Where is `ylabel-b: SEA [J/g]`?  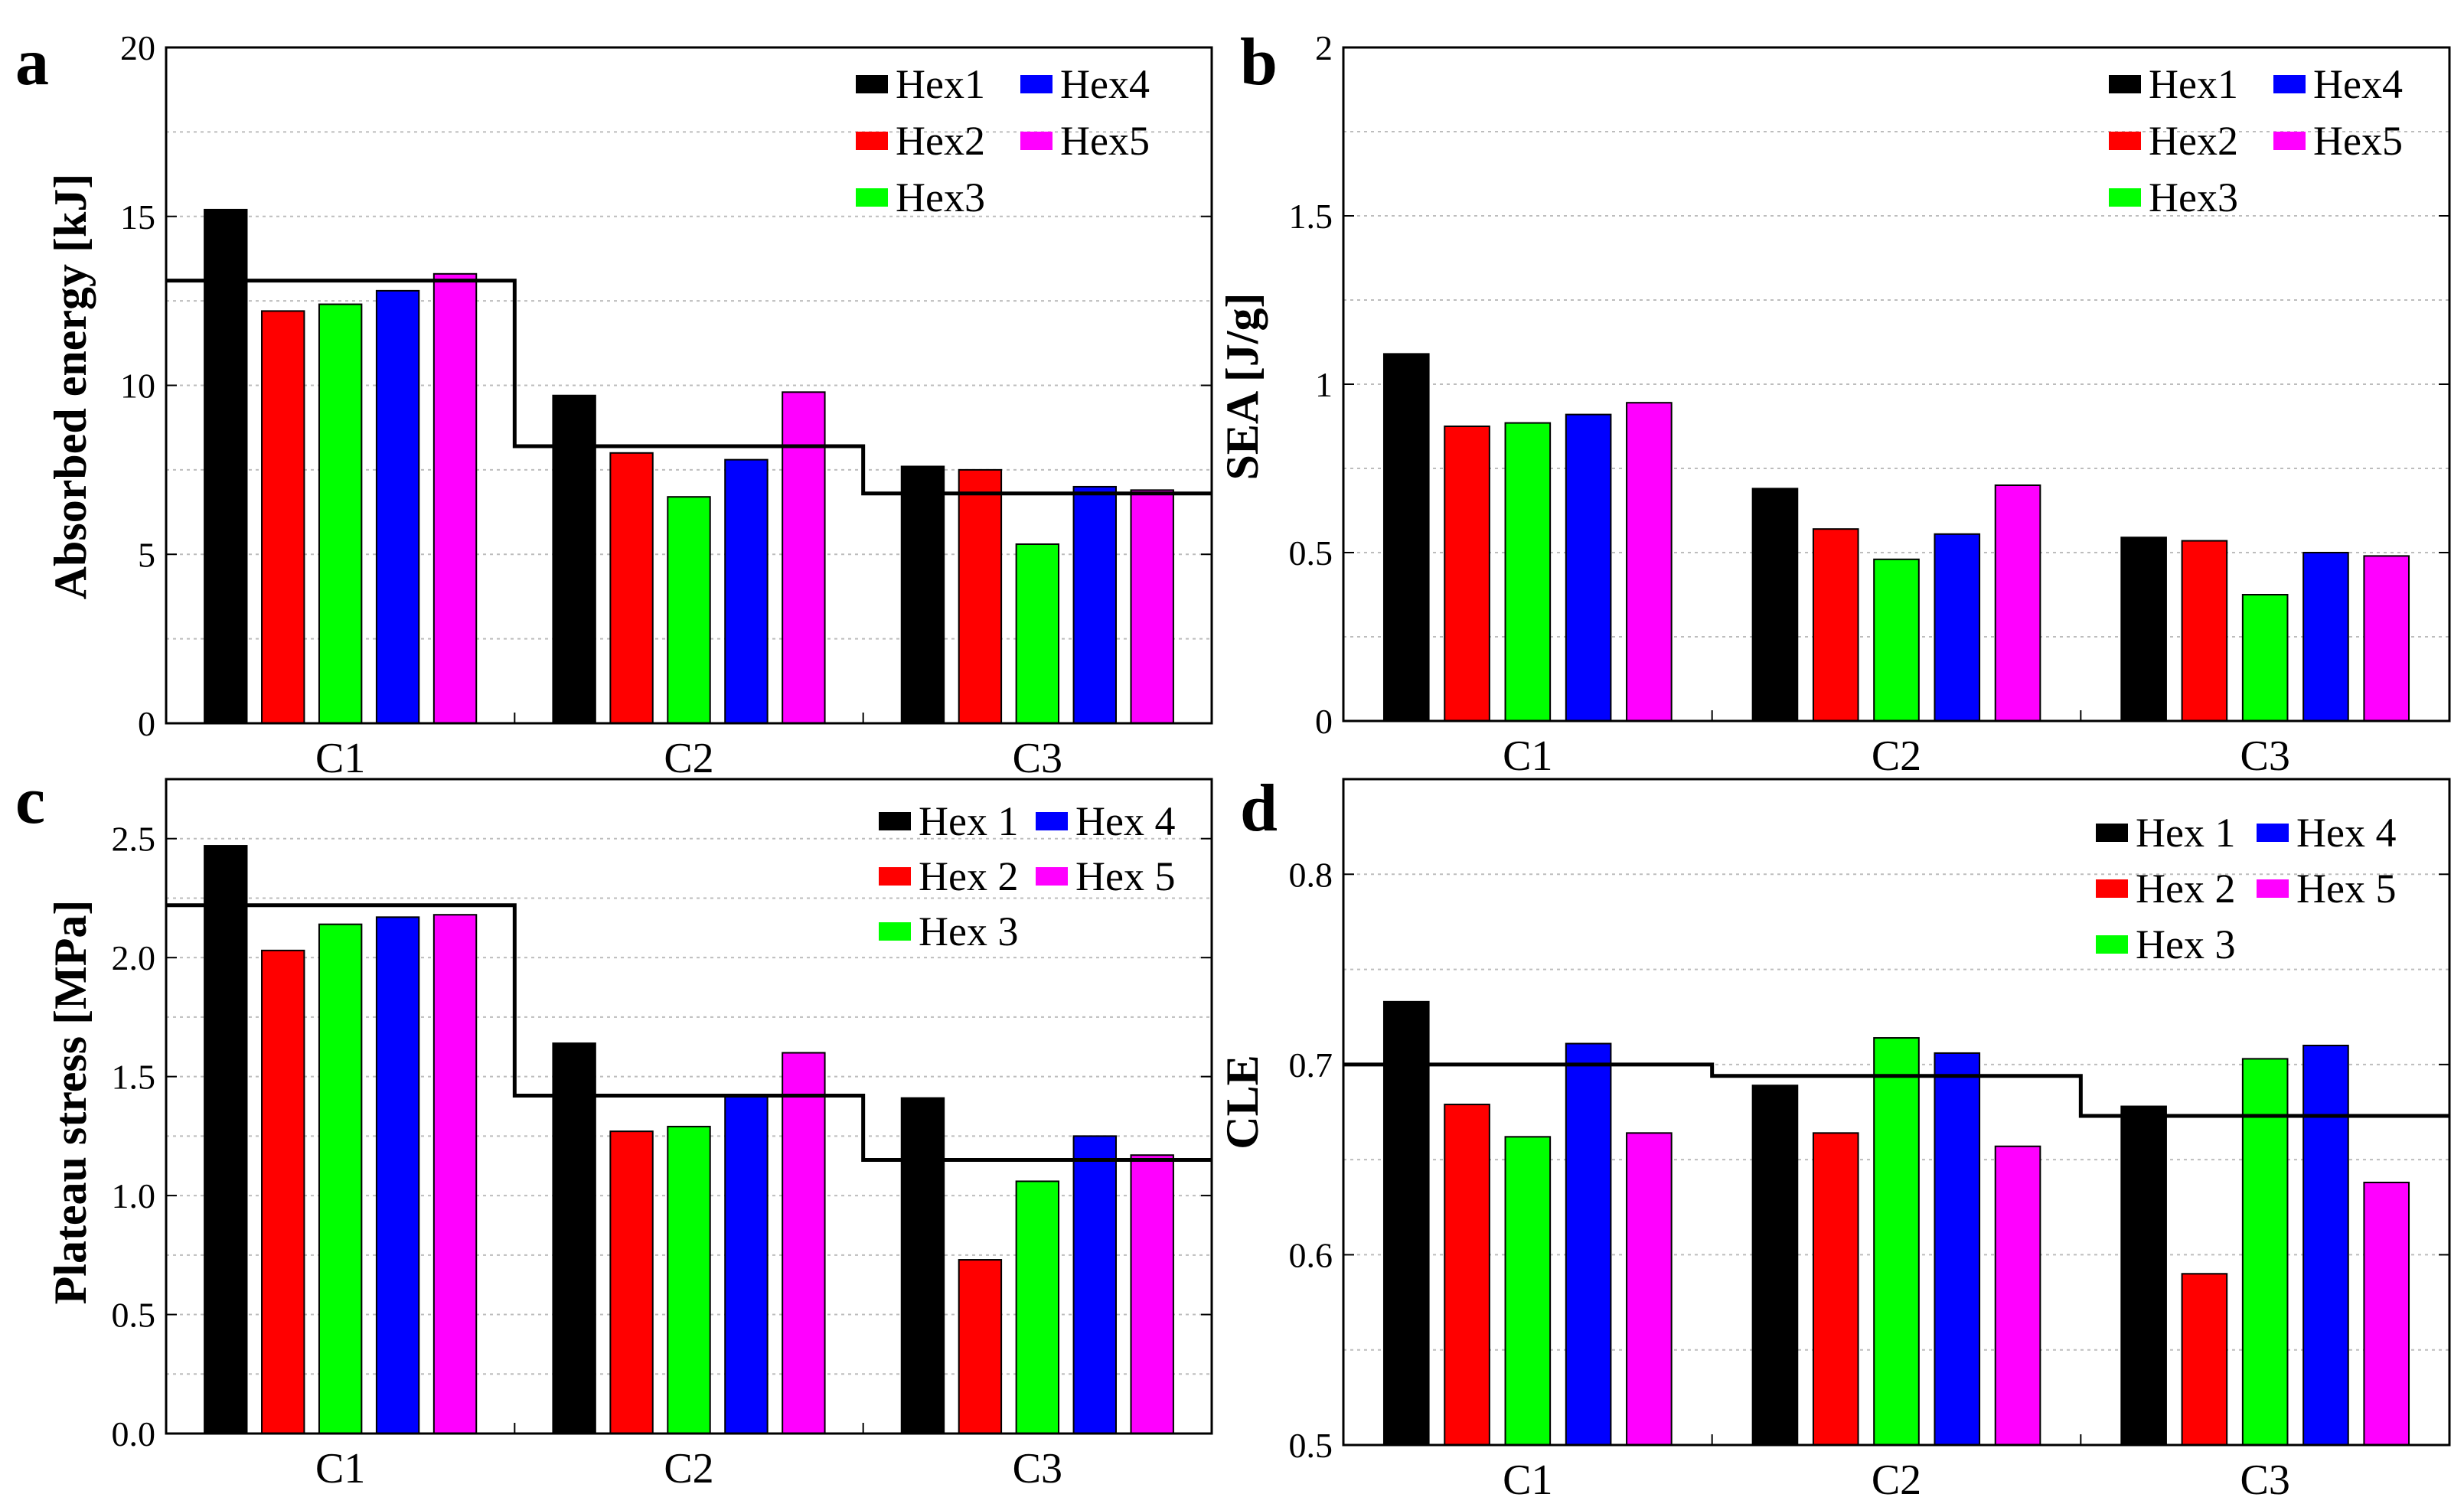 ylabel-b: SEA [J/g] is located at coordinates (1242, 386).